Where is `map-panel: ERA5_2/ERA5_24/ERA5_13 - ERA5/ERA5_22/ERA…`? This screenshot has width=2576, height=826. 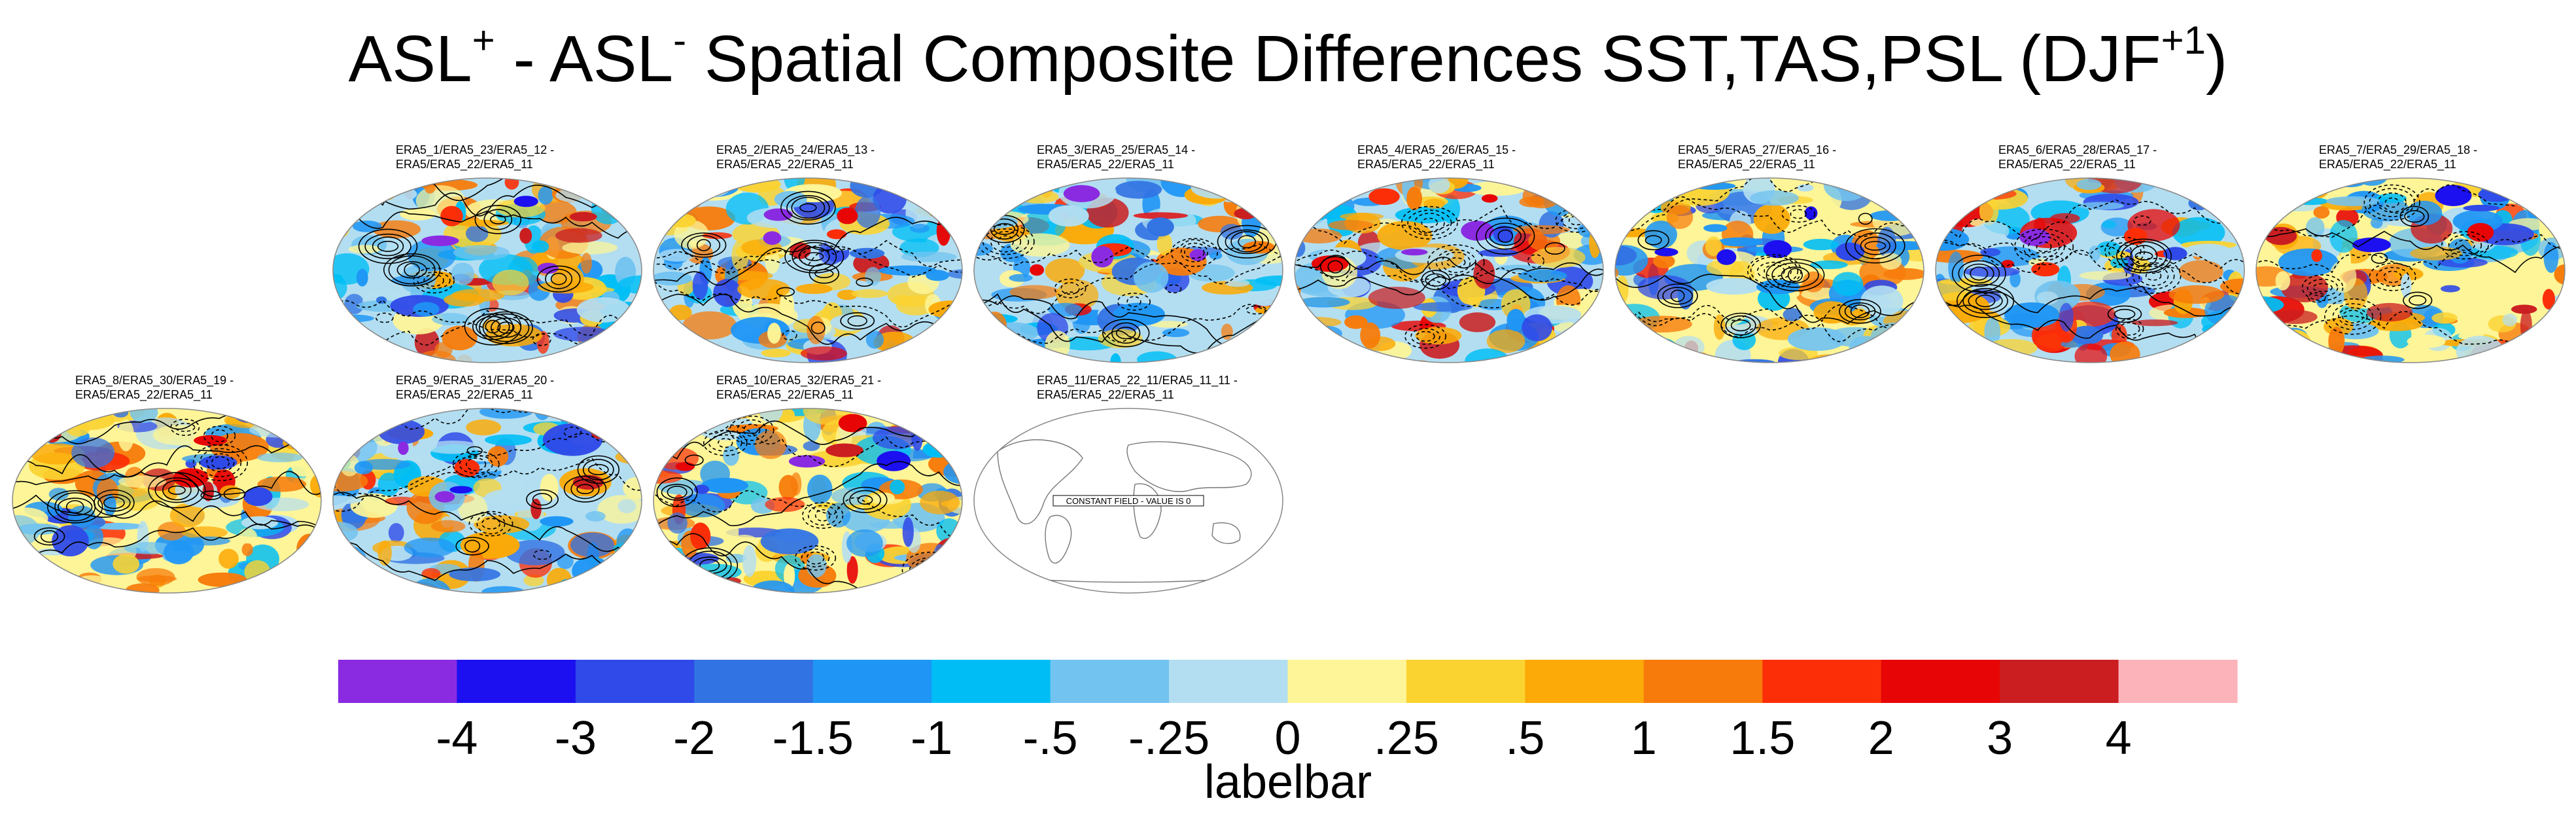
map-panel: ERA5_2/ERA5_24/ERA5_13 - ERA5/ERA5_22/ERA… is located at coordinates (808, 254).